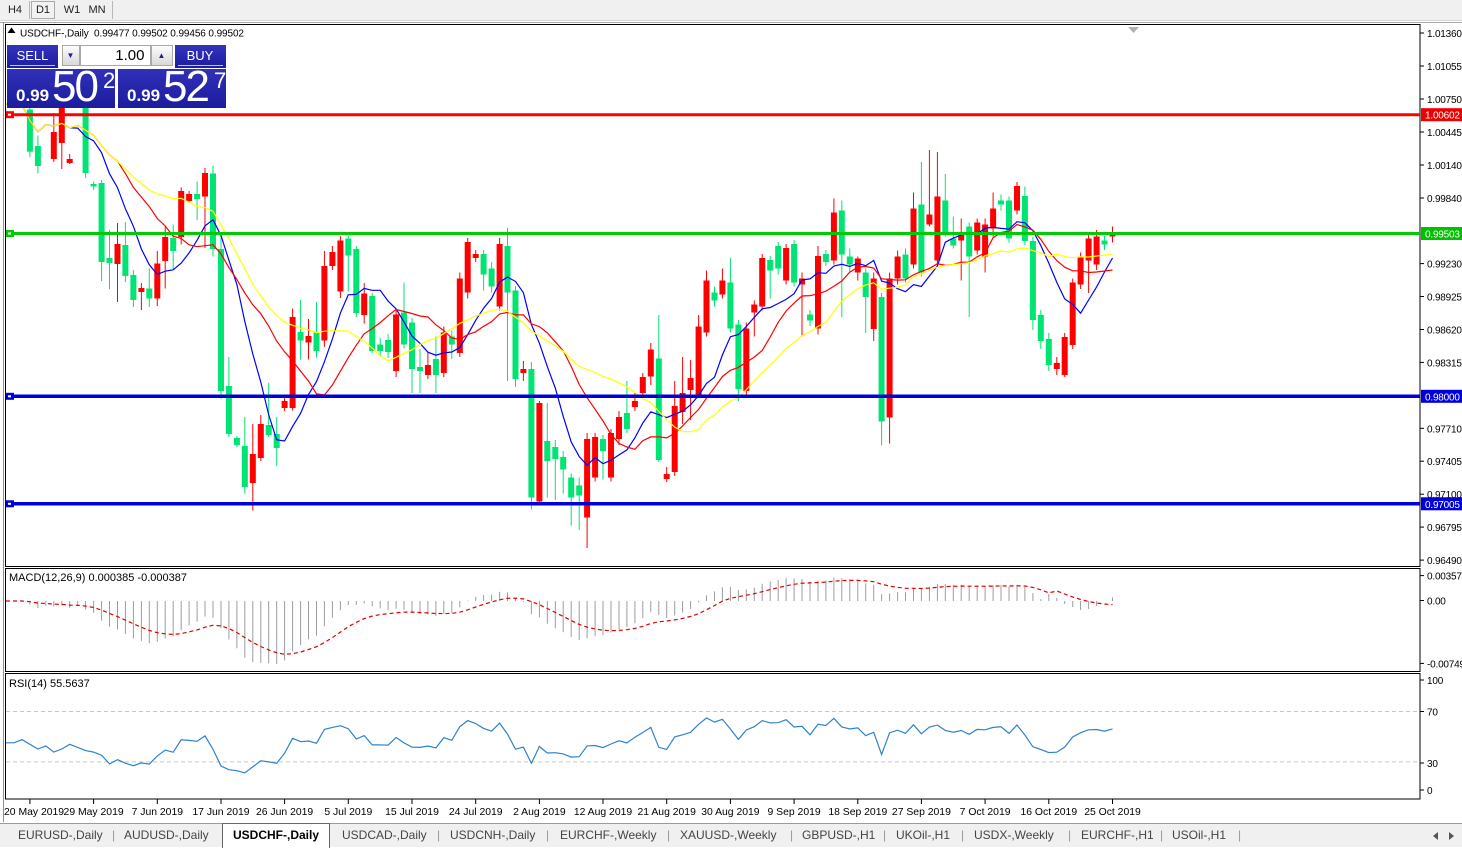  What do you see at coordinates (1444, 100) in the screenshot?
I see `svg-text: 1.00750` at bounding box center [1444, 100].